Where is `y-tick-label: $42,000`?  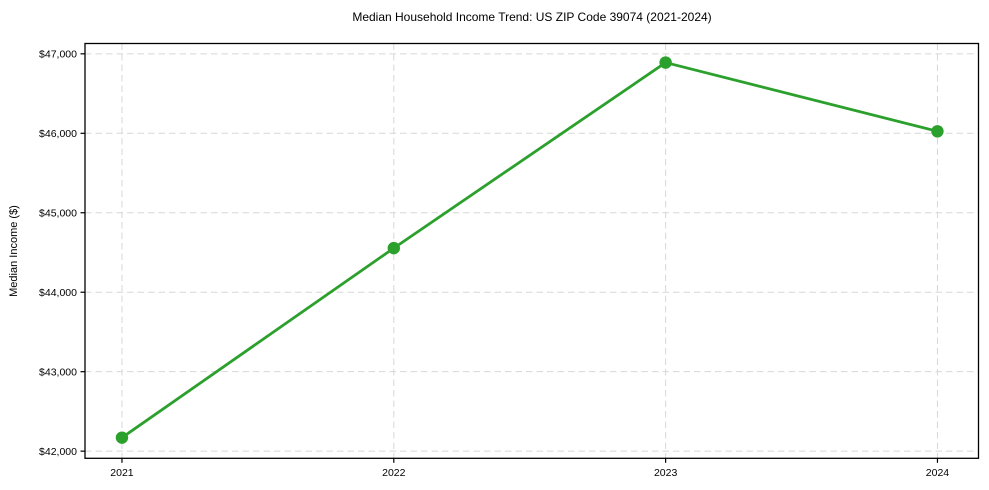 y-tick-label: $42,000 is located at coordinates (58, 452).